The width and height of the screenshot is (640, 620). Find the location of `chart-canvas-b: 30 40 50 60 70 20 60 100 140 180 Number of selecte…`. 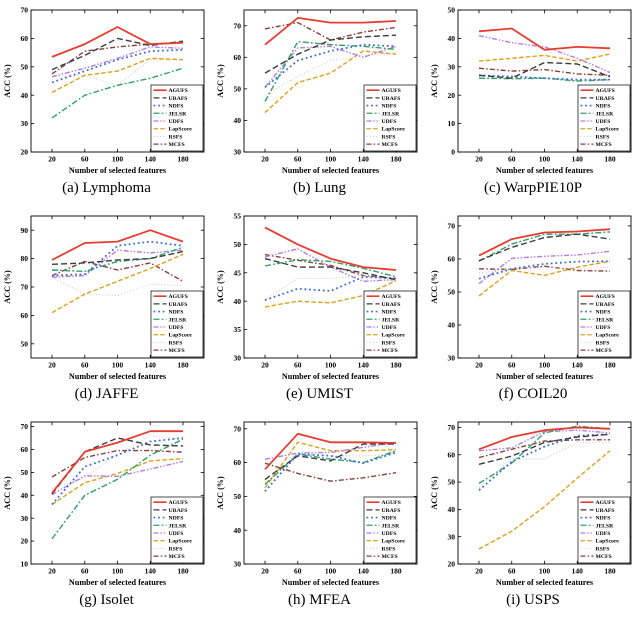

chart-canvas-b: 30 40 50 60 70 20 60 100 140 180 Number of selecte… is located at coordinates (317, 92).